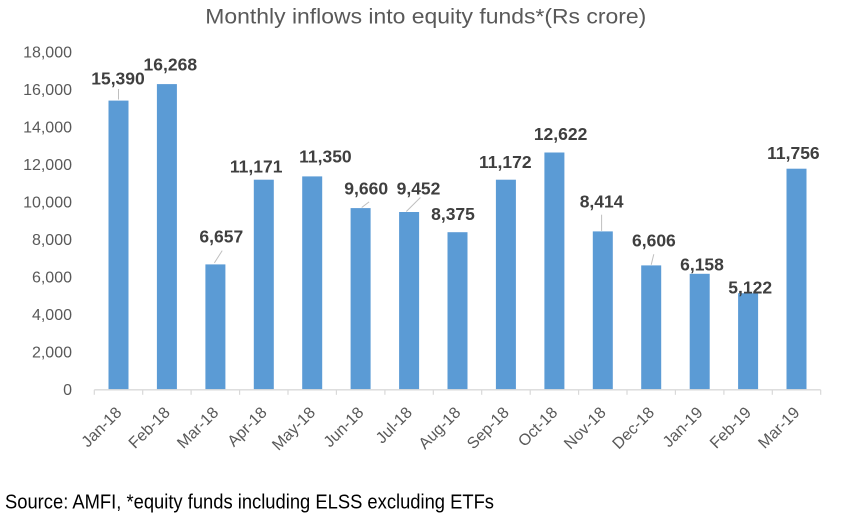 Image resolution: width=842 pixels, height=526 pixels. What do you see at coordinates (505, 162) in the screenshot?
I see `svg-text: 11,172` at bounding box center [505, 162].